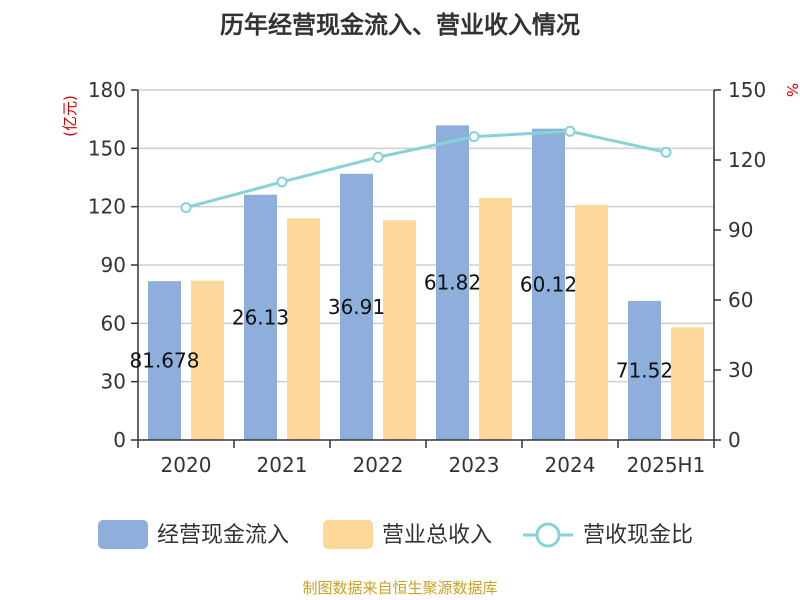 This screenshot has height=600, width=800. Describe the element at coordinates (791, 90) in the screenshot. I see `y-right-unit-label: %` at that location.